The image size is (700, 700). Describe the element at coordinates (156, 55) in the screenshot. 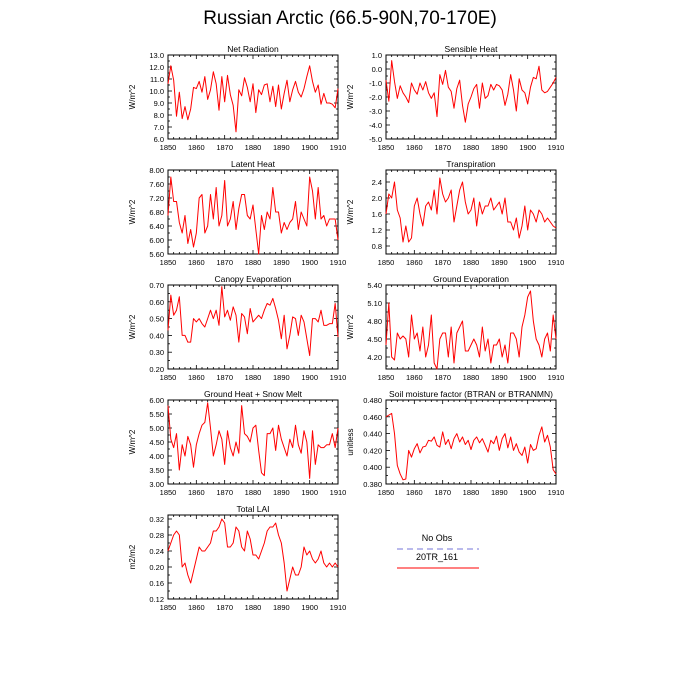

I see `y-tick-label: 13.0` at that location.